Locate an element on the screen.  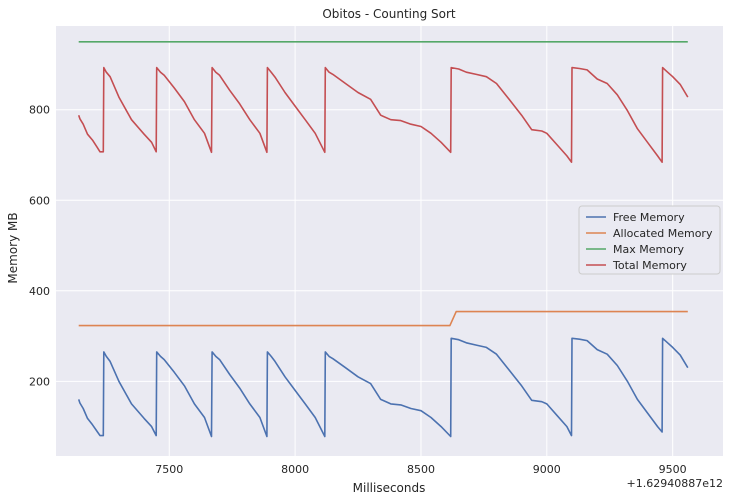
x-axis-label: Milliseconds is located at coordinates (389, 488).